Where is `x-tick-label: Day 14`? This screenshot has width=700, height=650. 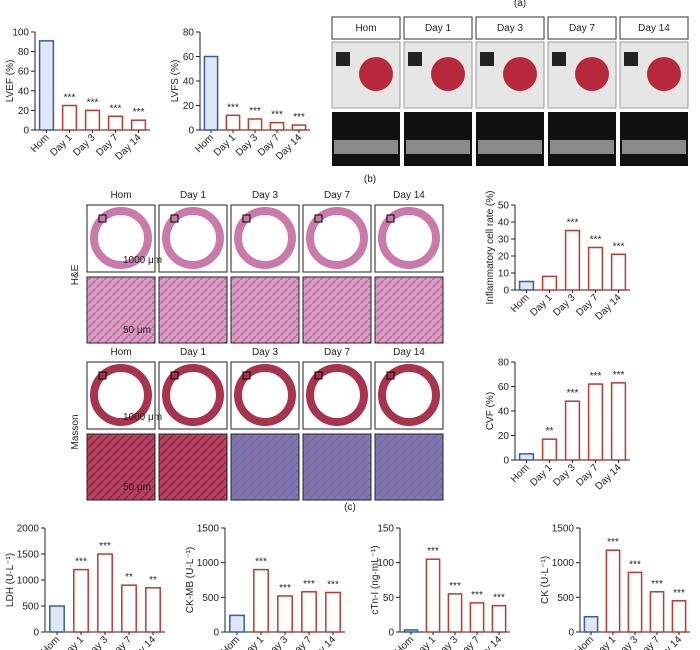
x-tick-label: Day 14 is located at coordinates (608, 307).